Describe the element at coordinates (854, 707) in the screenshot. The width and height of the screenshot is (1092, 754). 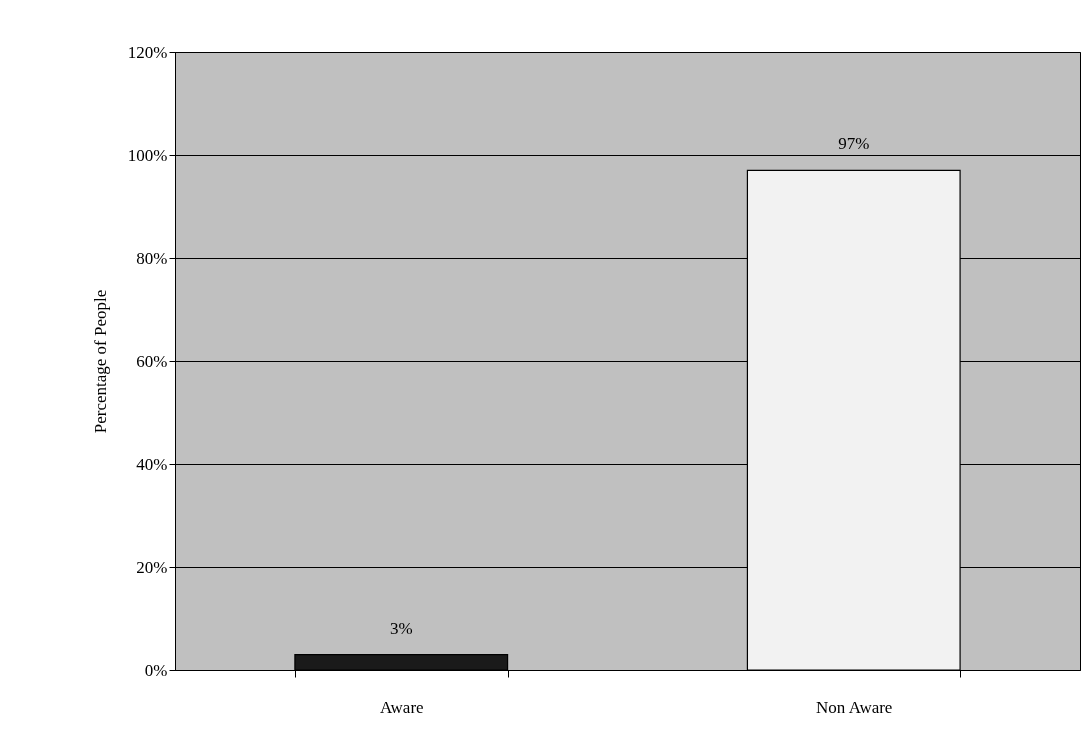
I see `x-tick-label: Non Aware` at that location.